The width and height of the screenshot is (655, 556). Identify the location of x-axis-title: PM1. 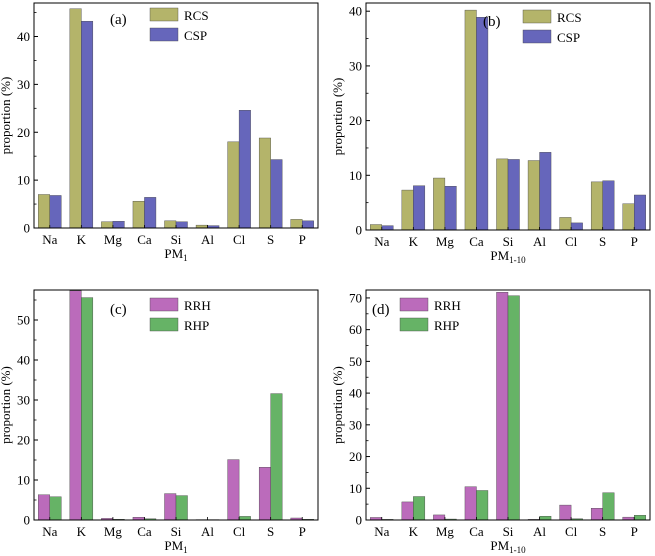
(175, 546).